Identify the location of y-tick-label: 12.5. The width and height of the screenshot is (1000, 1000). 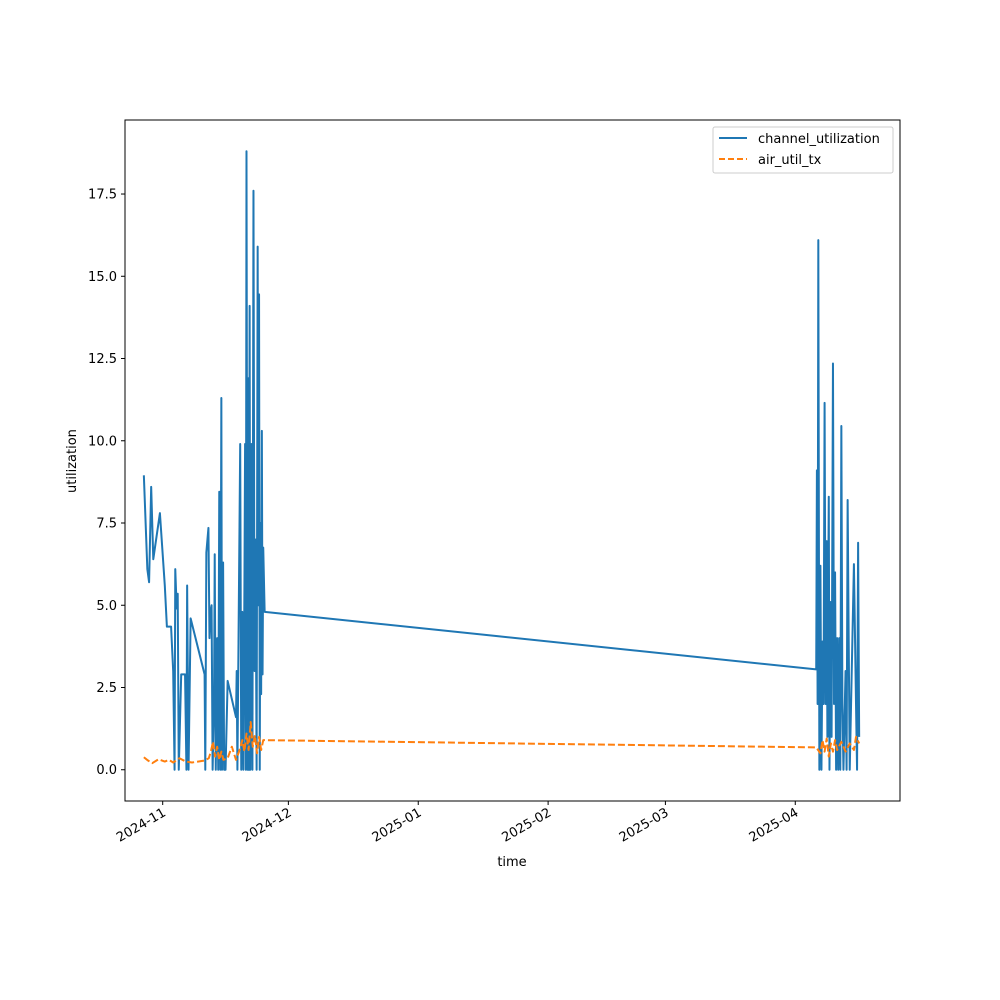
(102, 359).